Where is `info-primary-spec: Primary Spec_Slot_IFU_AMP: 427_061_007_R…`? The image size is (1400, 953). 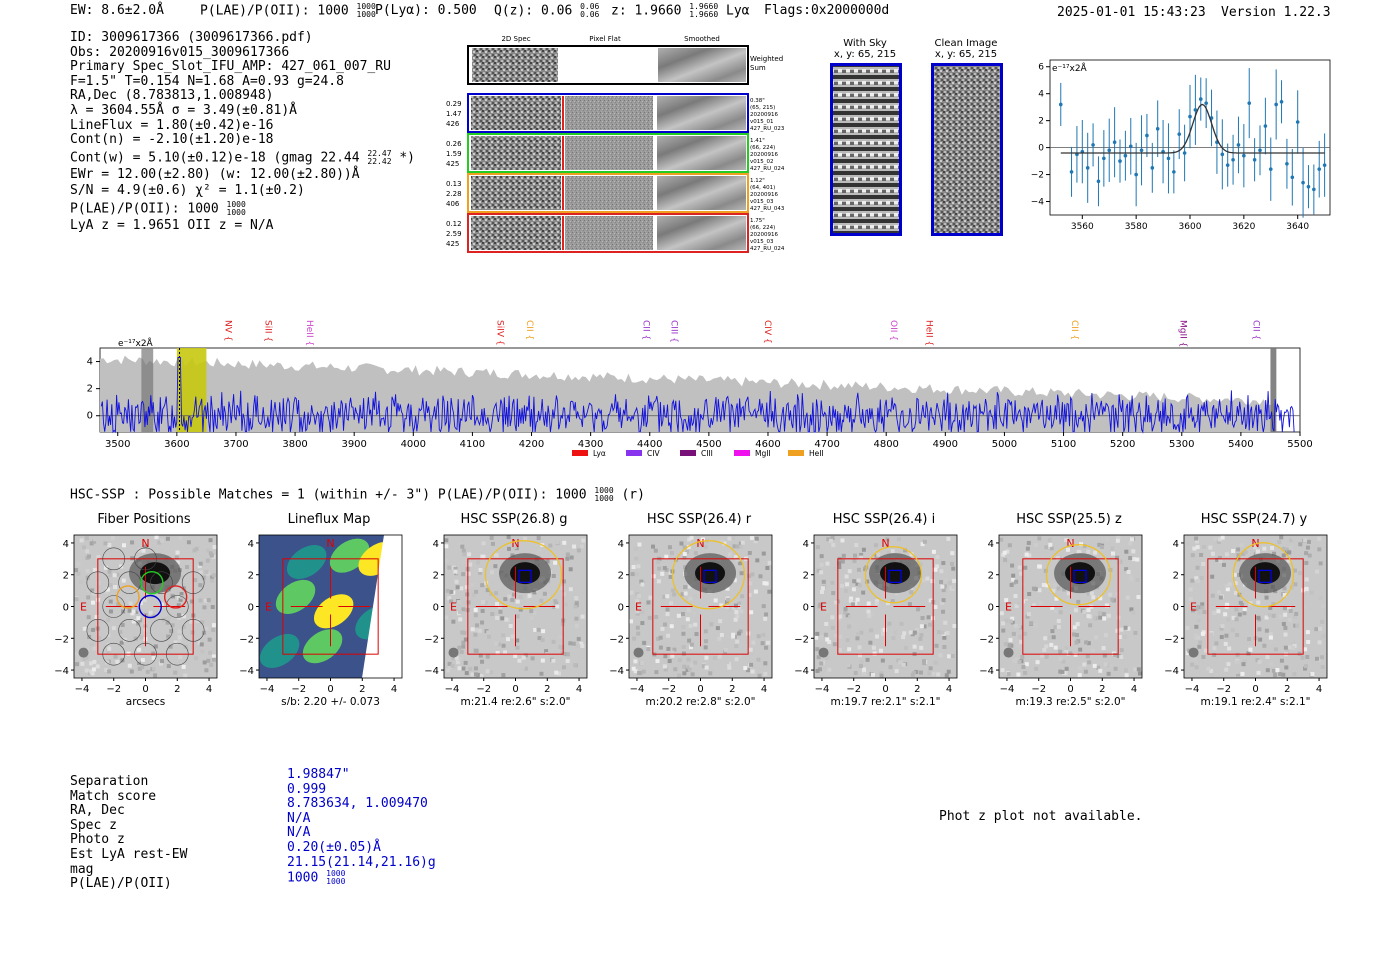
info-primary-spec: Primary Spec_Slot_IFU_AMP: 427_061_007_R… is located at coordinates (230, 67).